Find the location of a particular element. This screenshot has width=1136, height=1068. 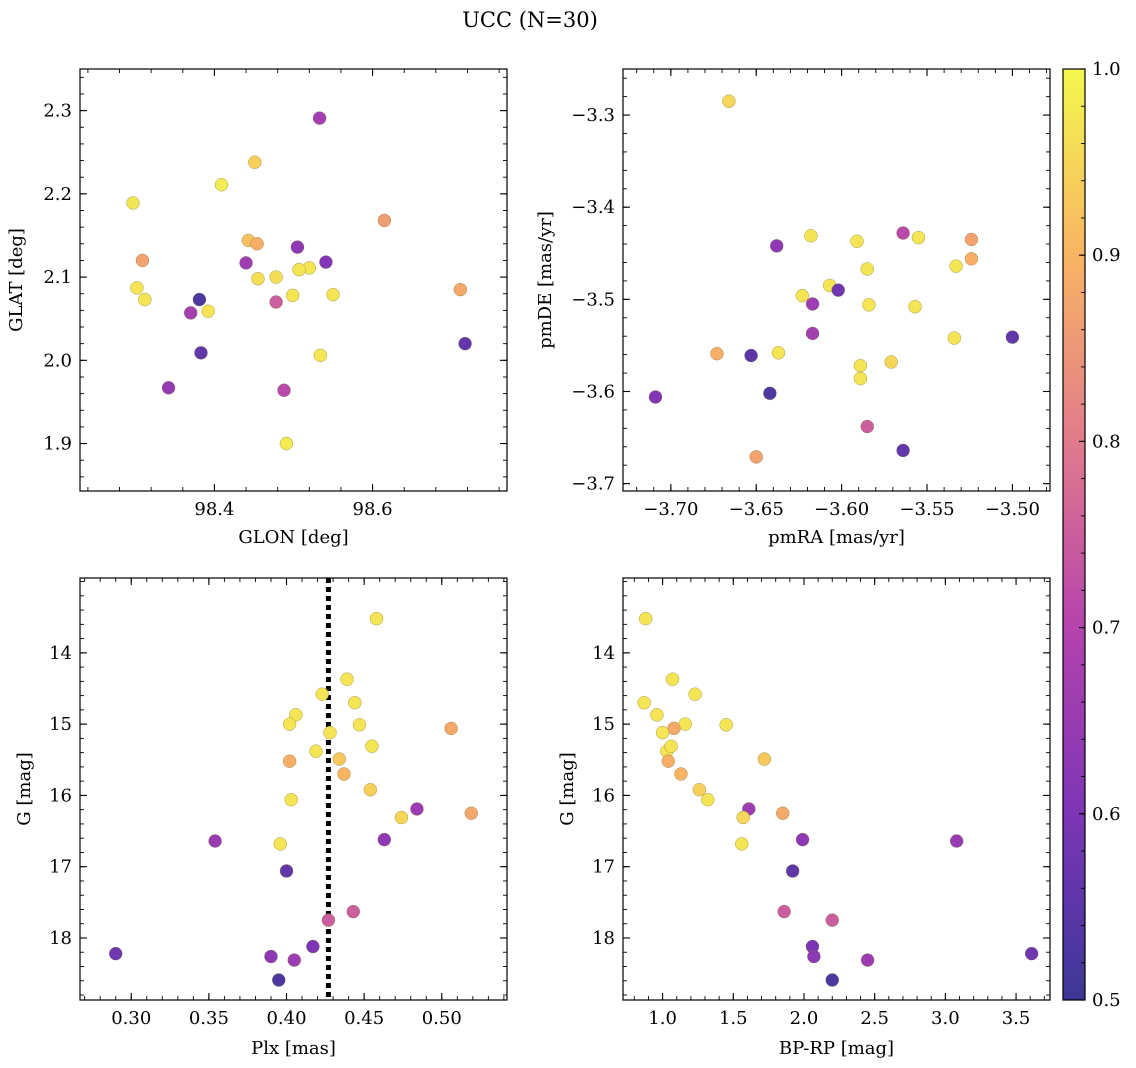

x-tick-label: 1.5 is located at coordinates (733, 1018).